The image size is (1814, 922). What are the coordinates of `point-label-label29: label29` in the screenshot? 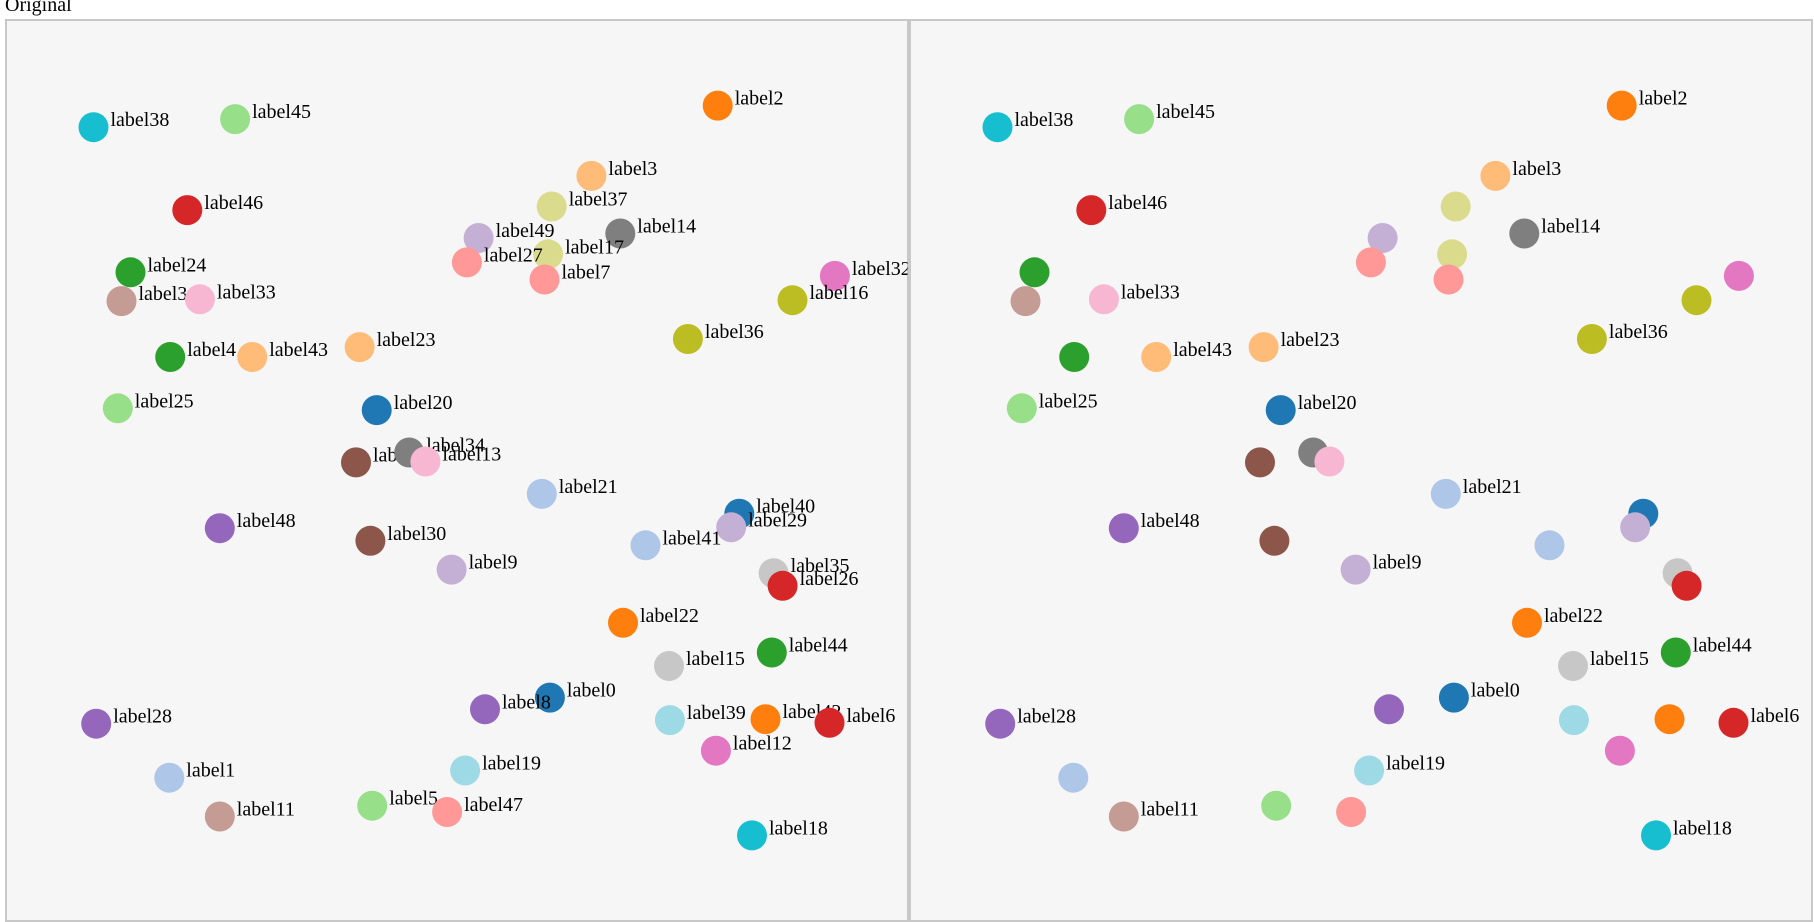 It's located at (777, 520).